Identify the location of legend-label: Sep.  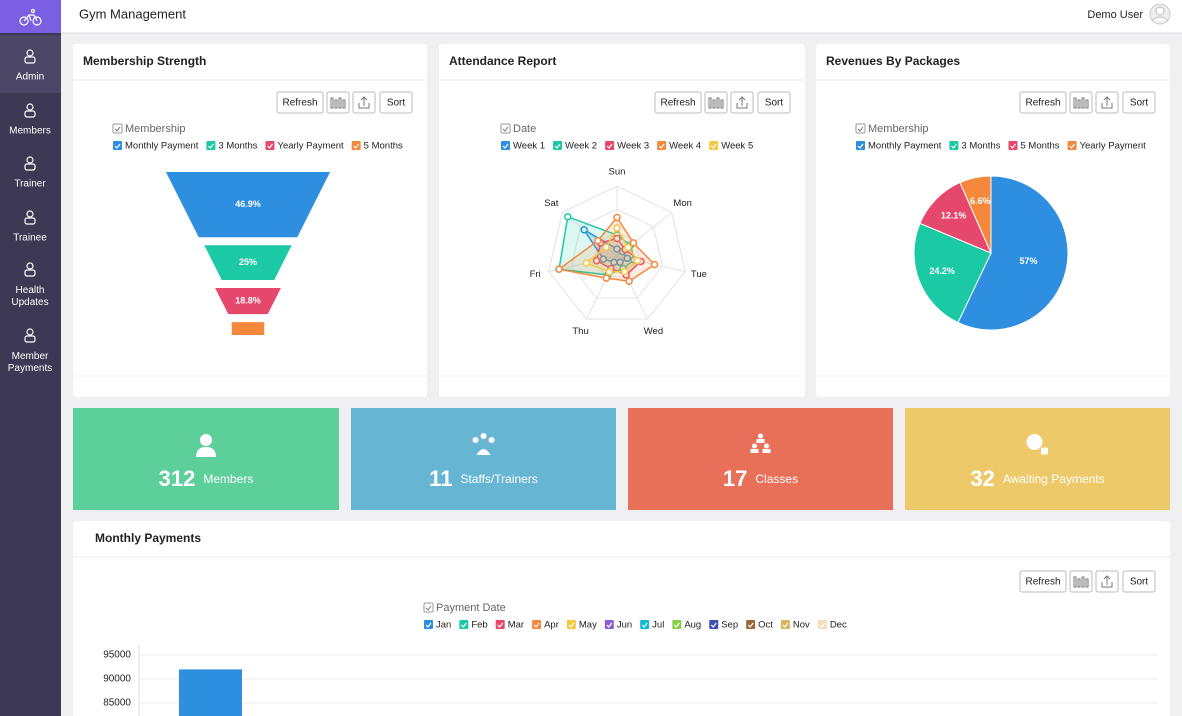
(729, 625).